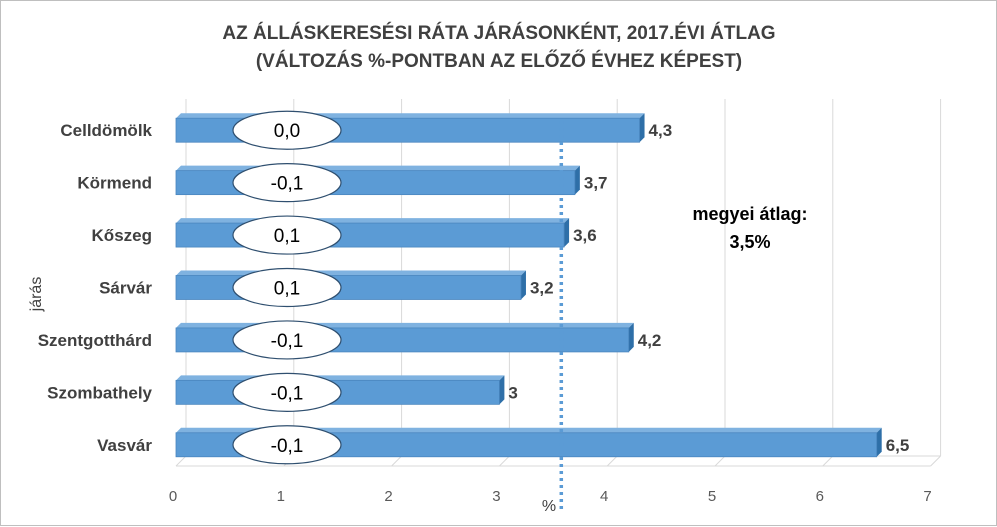 The width and height of the screenshot is (997, 527). Describe the element at coordinates (99, 392) in the screenshot. I see `category-label: Szombathely` at that location.